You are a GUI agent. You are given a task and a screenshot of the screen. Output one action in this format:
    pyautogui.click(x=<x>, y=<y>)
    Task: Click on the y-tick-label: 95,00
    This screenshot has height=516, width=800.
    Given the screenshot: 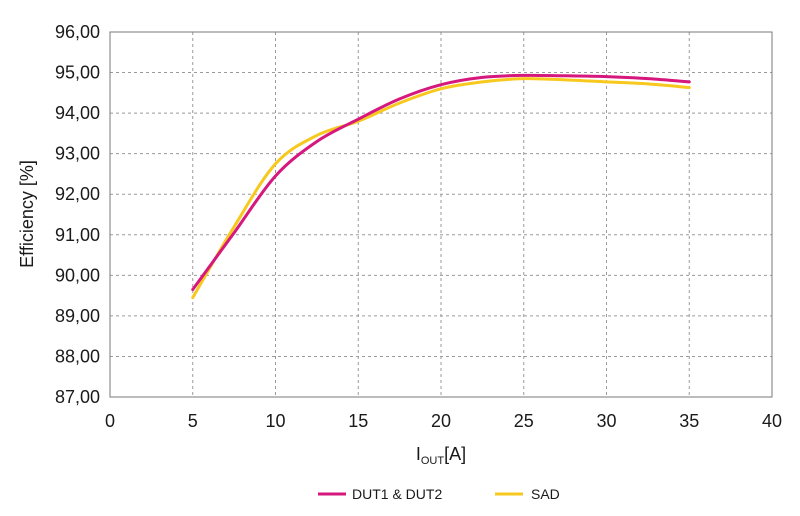 What is the action you would take?
    pyautogui.click(x=77, y=73)
    